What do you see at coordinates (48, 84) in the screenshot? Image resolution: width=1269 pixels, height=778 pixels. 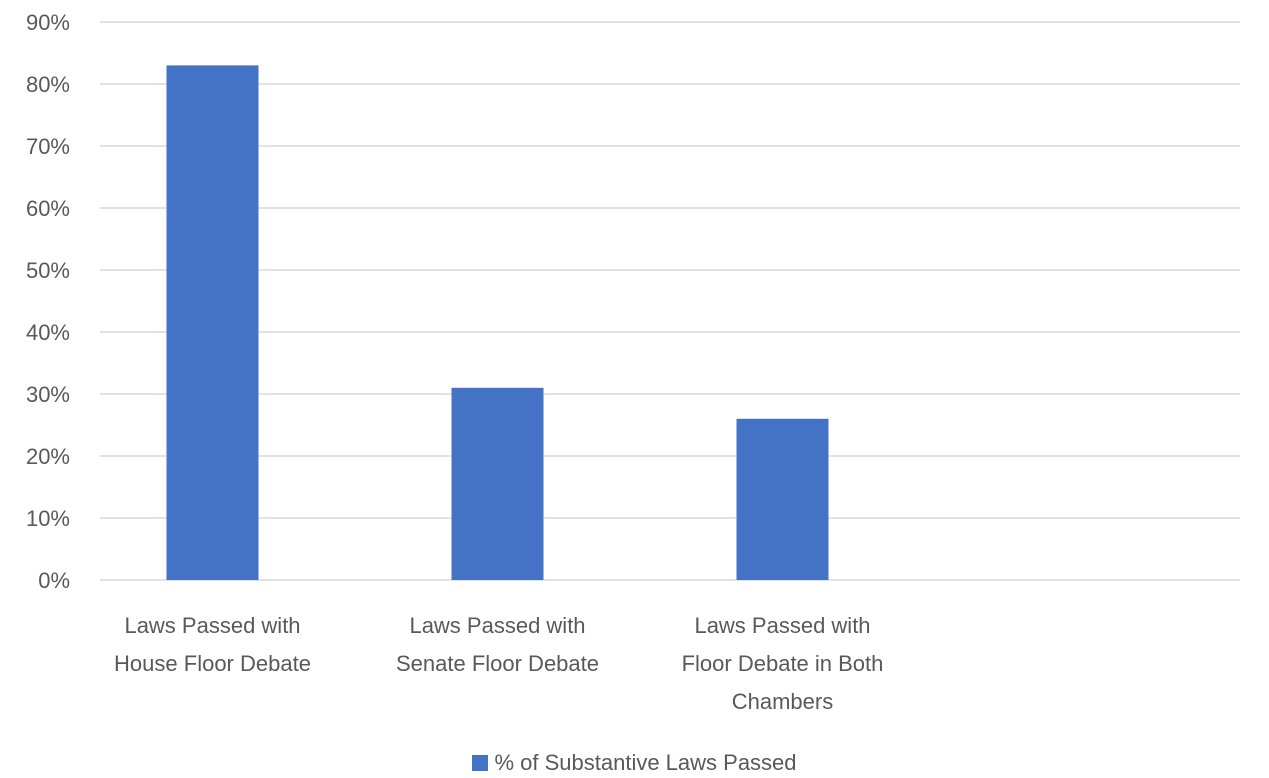 I see `y-tick-label: 80%` at bounding box center [48, 84].